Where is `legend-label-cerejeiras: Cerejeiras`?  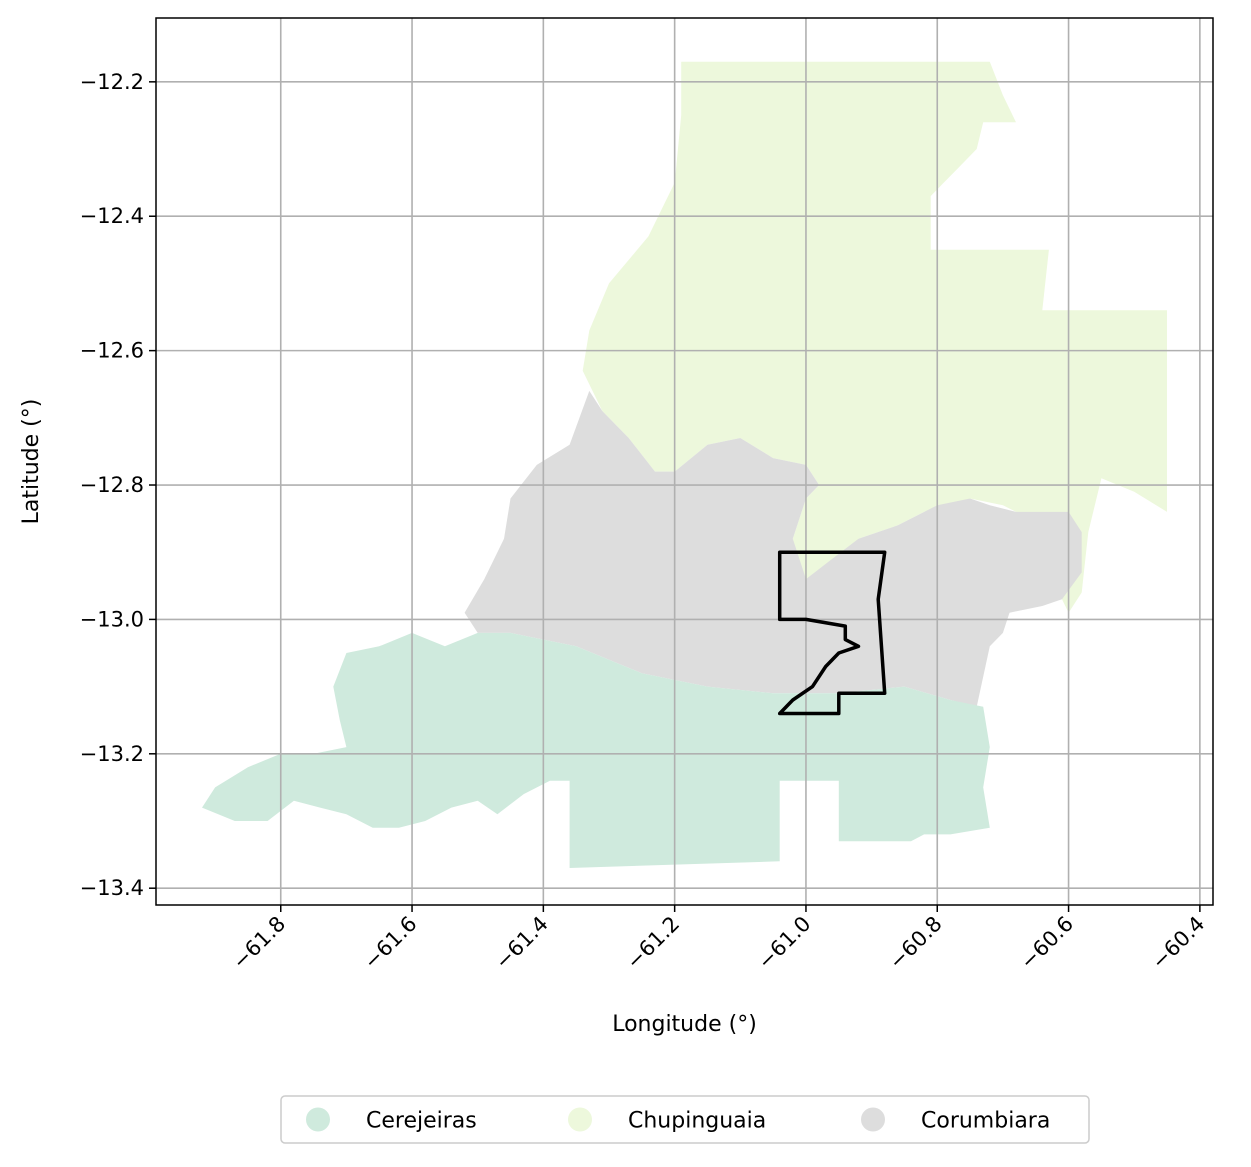 legend-label-cerejeiras: Cerejeiras is located at coordinates (421, 1121).